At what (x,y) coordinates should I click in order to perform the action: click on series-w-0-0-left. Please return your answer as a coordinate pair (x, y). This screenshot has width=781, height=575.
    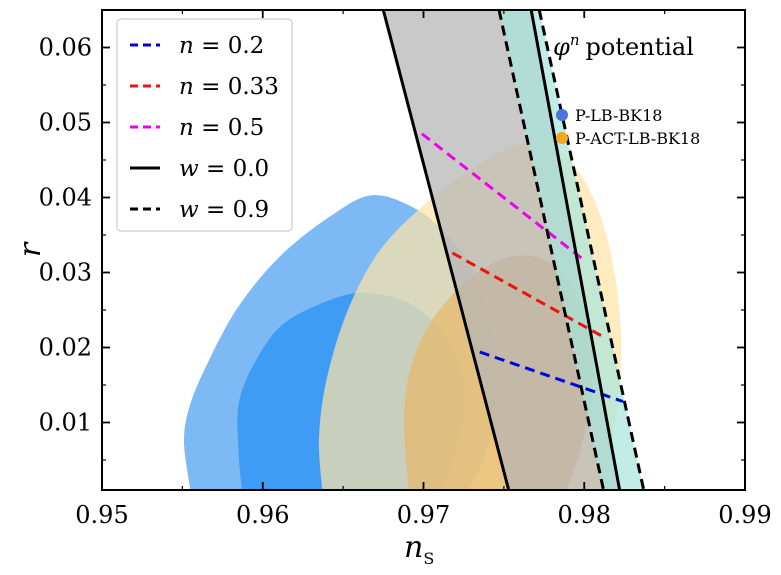
    Looking at the image, I should click on (446, 250).